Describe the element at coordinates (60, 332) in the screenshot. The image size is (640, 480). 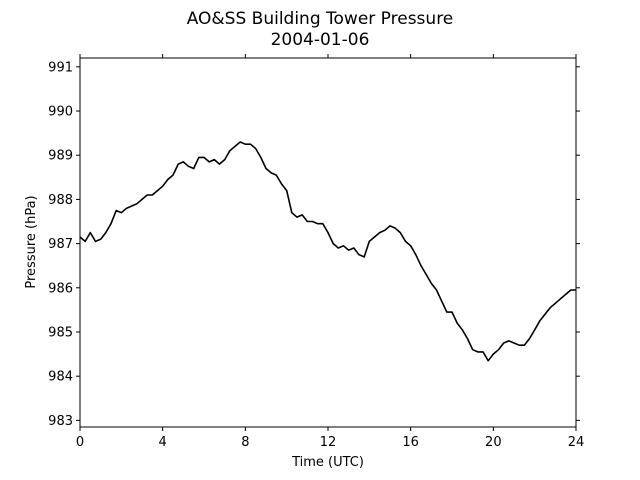
I see `y-tick-label: 985` at that location.